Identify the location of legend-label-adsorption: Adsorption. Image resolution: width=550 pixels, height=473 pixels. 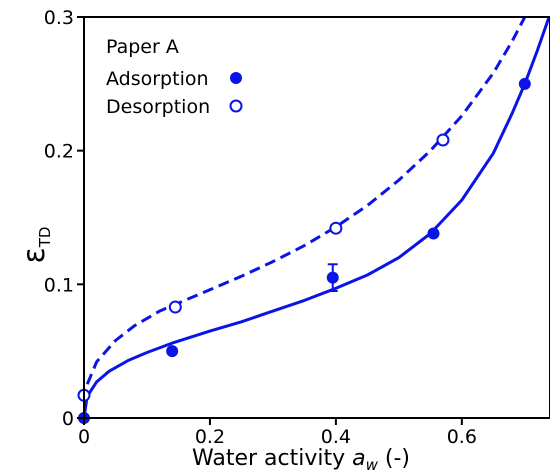
(157, 79).